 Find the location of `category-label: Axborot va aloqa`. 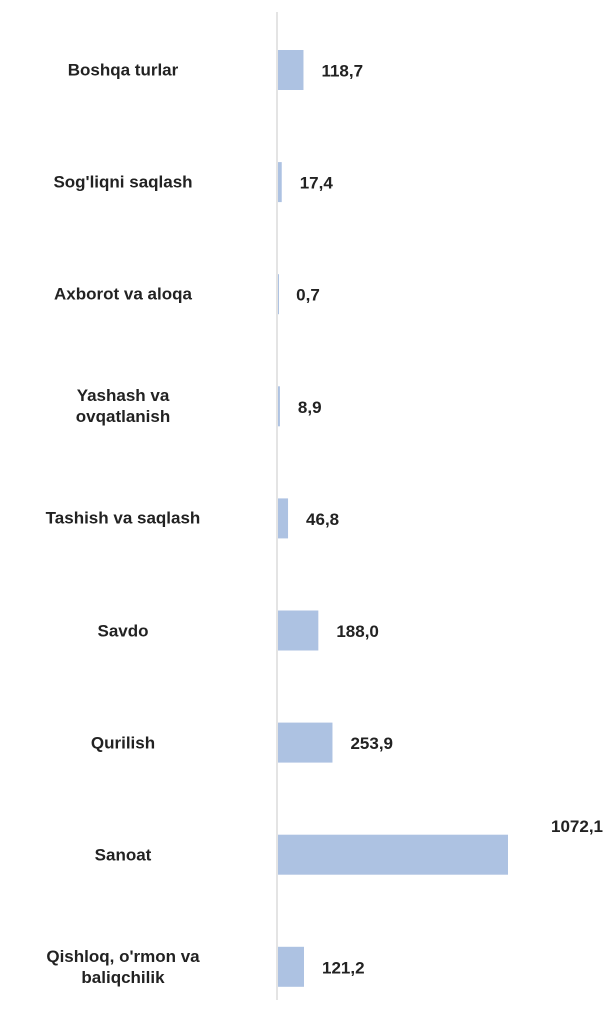

category-label: Axborot va aloqa is located at coordinates (123, 294).